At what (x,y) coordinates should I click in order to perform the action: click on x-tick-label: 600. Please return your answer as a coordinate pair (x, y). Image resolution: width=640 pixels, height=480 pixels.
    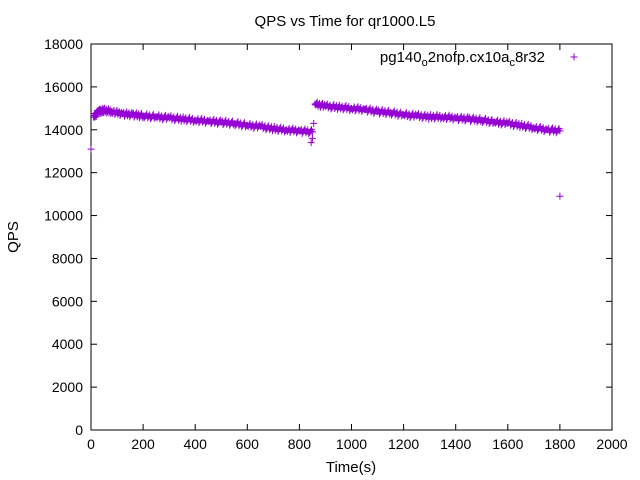
    Looking at the image, I should click on (248, 444).